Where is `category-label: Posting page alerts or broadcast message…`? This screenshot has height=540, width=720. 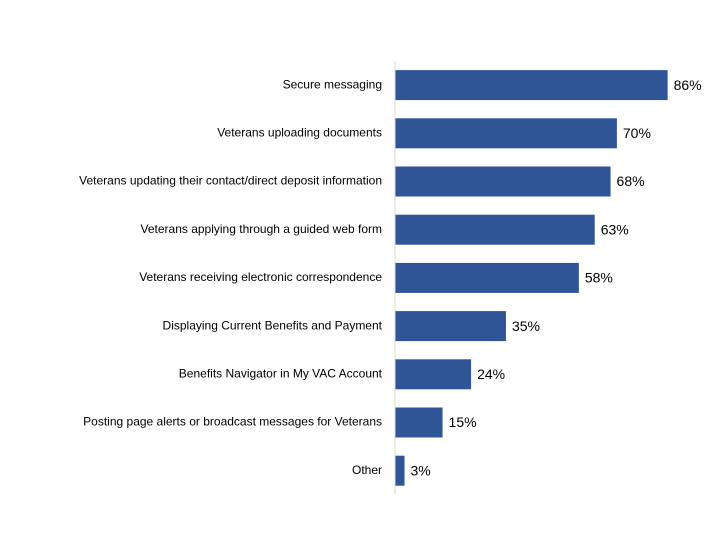
category-label: Posting page alerts or broadcast message… is located at coordinates (232, 422).